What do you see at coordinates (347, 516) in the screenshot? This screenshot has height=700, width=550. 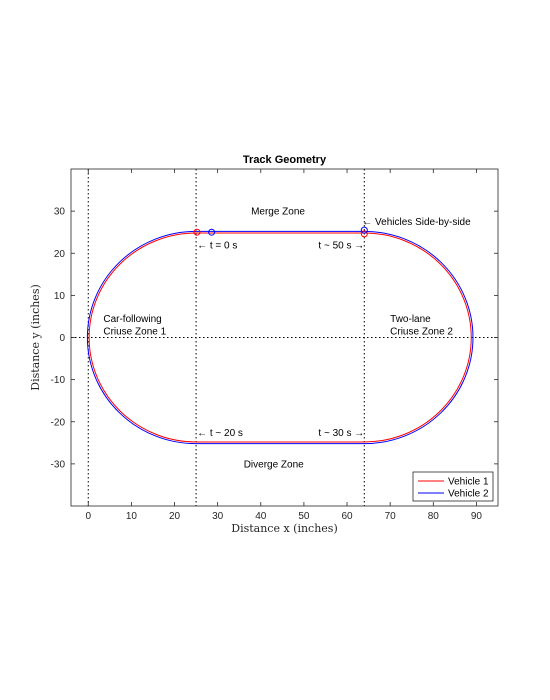 I see `x-tick-label: 60` at bounding box center [347, 516].